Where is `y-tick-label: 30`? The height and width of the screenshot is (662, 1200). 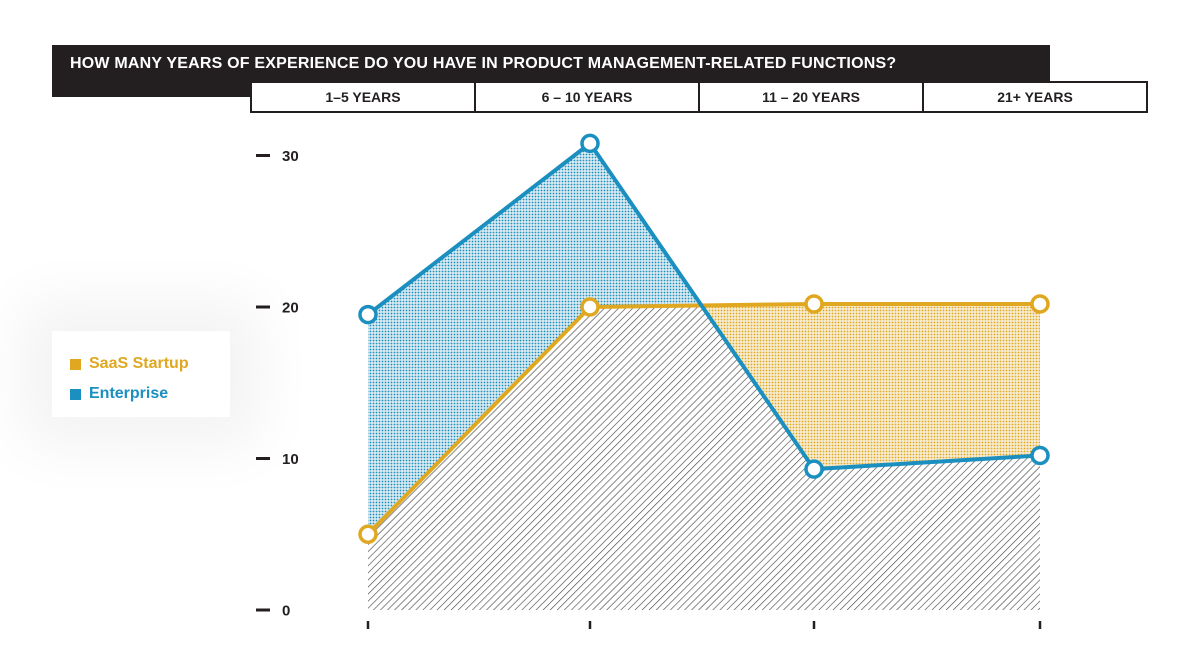 y-tick-label: 30 is located at coordinates (290, 156).